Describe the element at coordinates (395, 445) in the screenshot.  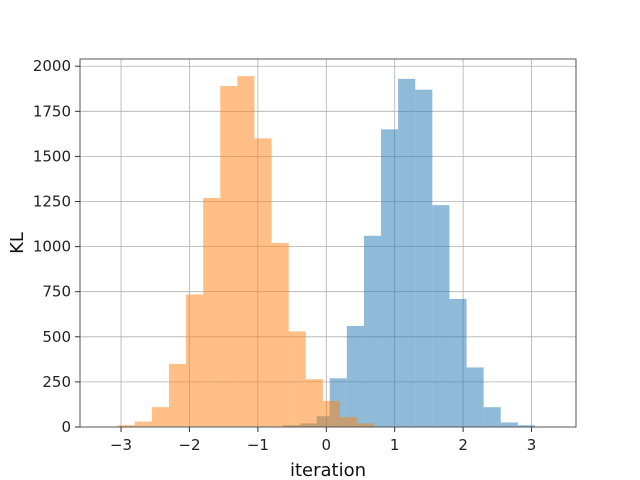
I see `x-tick-label: 1` at that location.